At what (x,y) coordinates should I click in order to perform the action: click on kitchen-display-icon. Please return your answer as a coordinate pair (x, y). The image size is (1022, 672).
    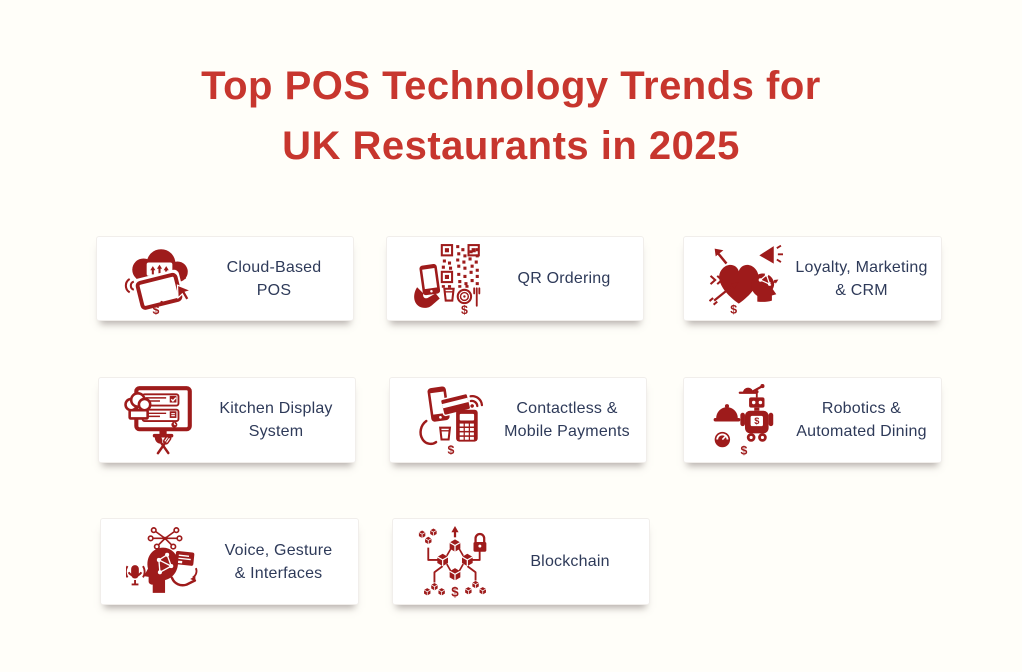
    Looking at the image, I should click on (161, 420).